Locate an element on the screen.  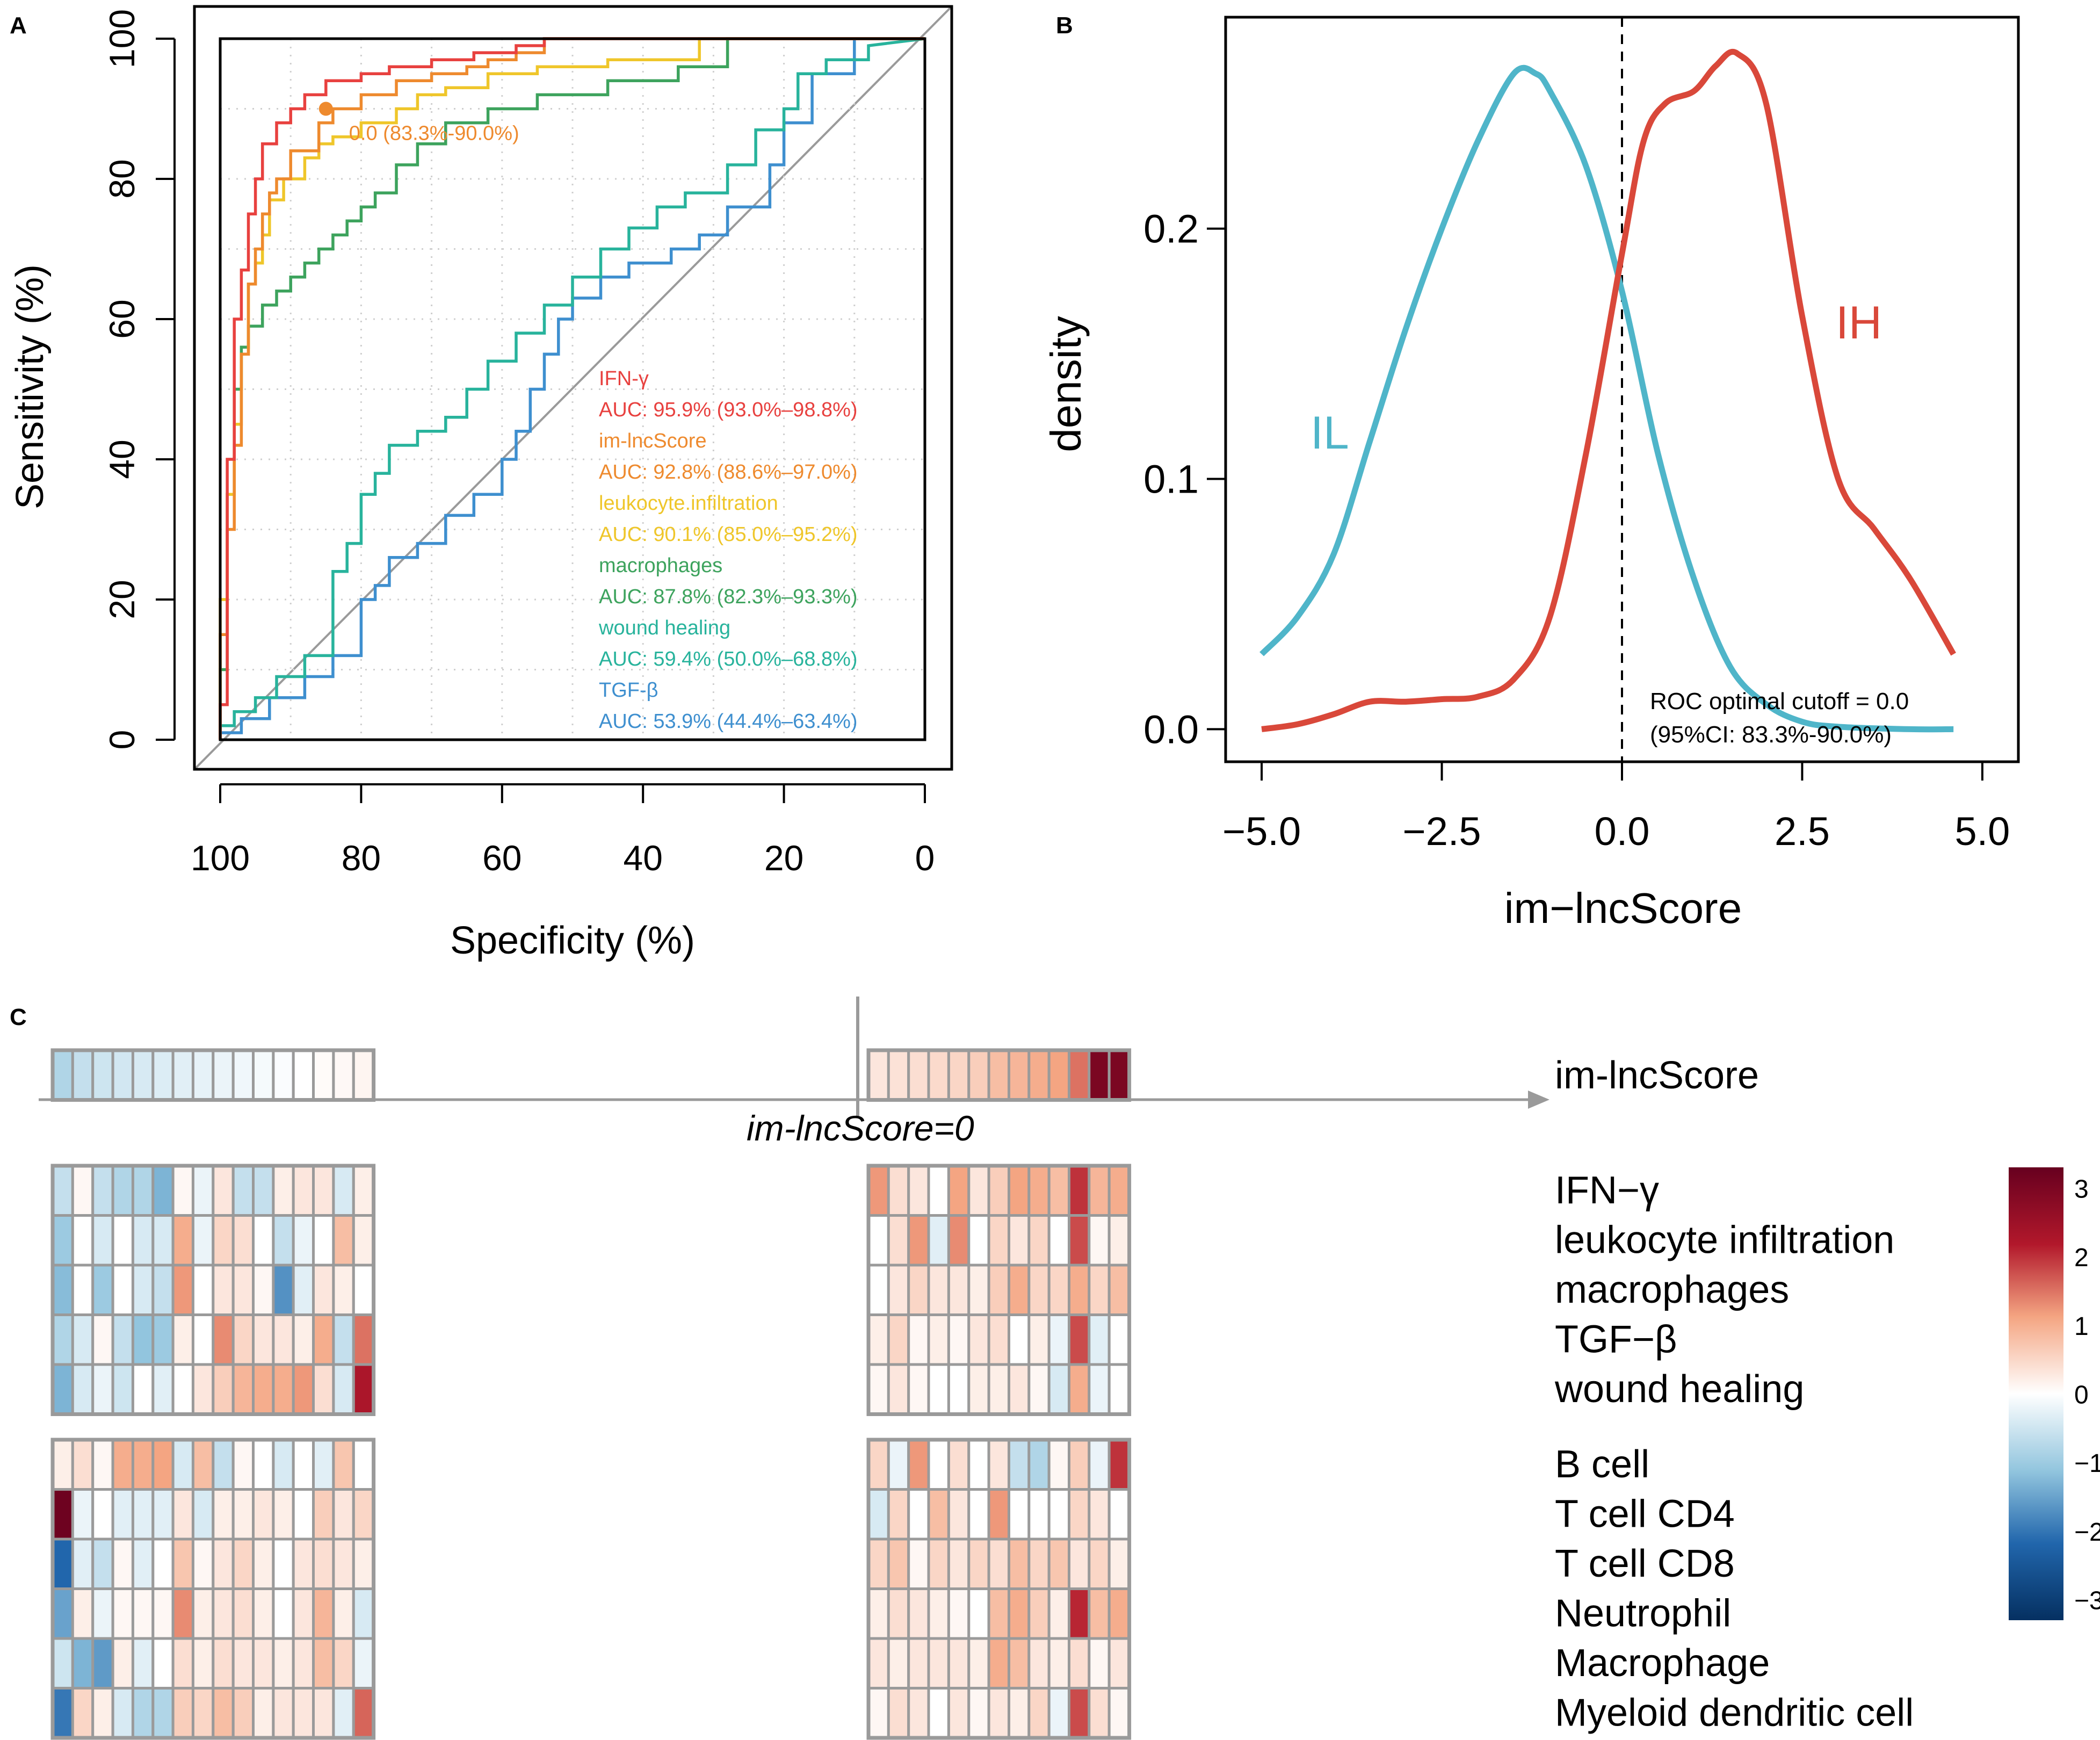
density-curve-ih is located at coordinates (1608, 390).